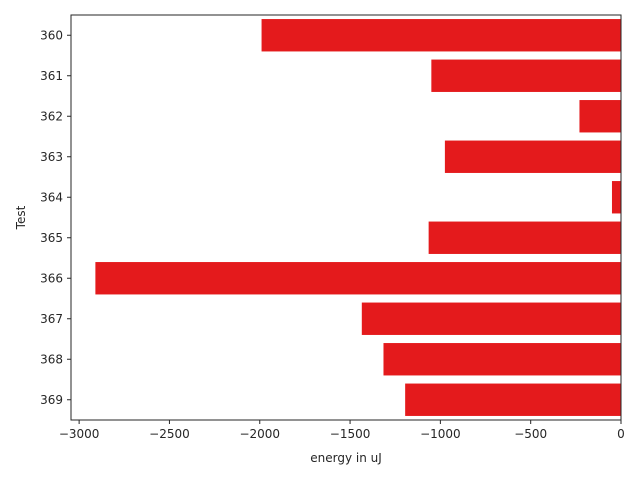 Image resolution: width=640 pixels, height=480 pixels. Describe the element at coordinates (51, 116) in the screenshot. I see `y-tick-label-362: 362` at that location.